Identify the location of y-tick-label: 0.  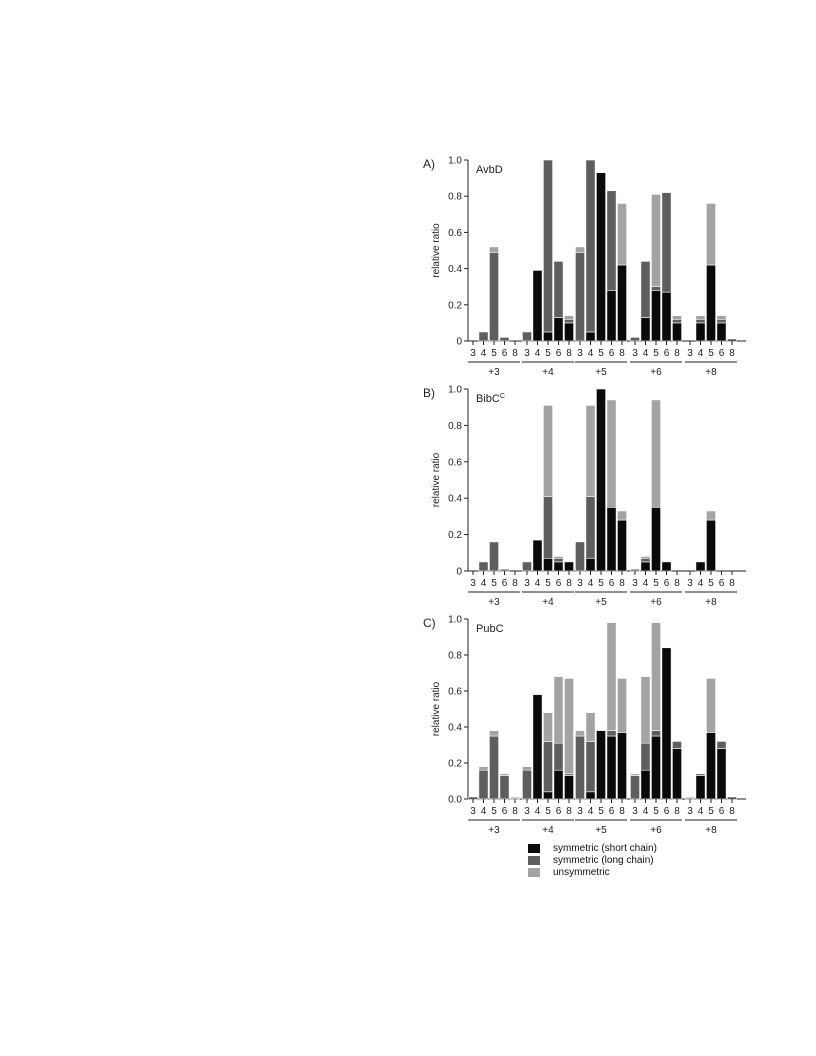
(459, 342).